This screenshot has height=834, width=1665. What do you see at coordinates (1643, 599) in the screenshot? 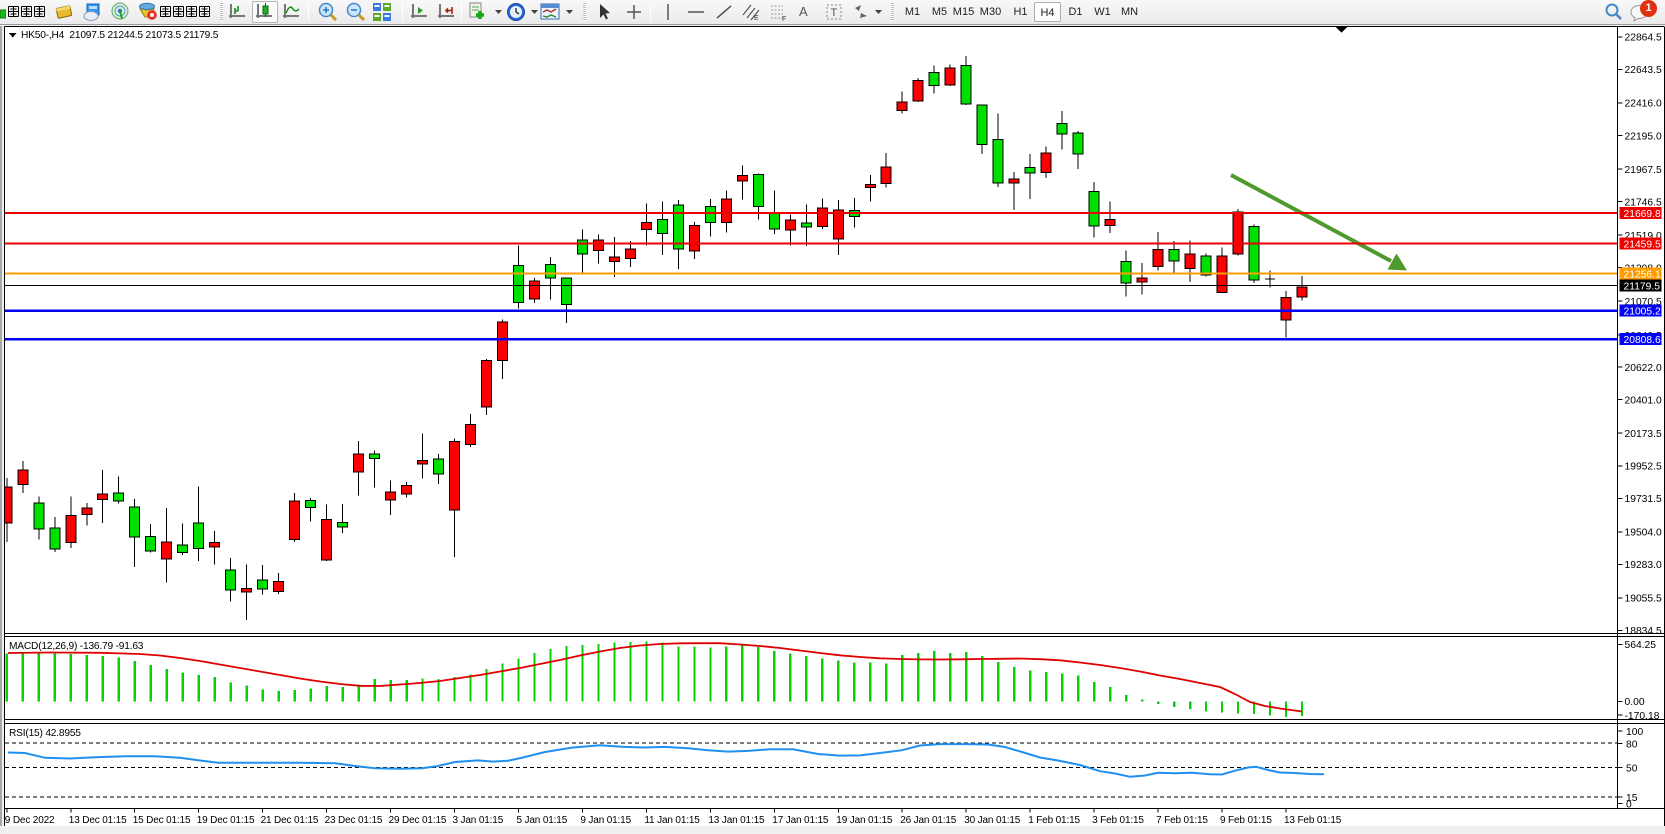
I see `svg-text: 19055.5` at bounding box center [1643, 599].